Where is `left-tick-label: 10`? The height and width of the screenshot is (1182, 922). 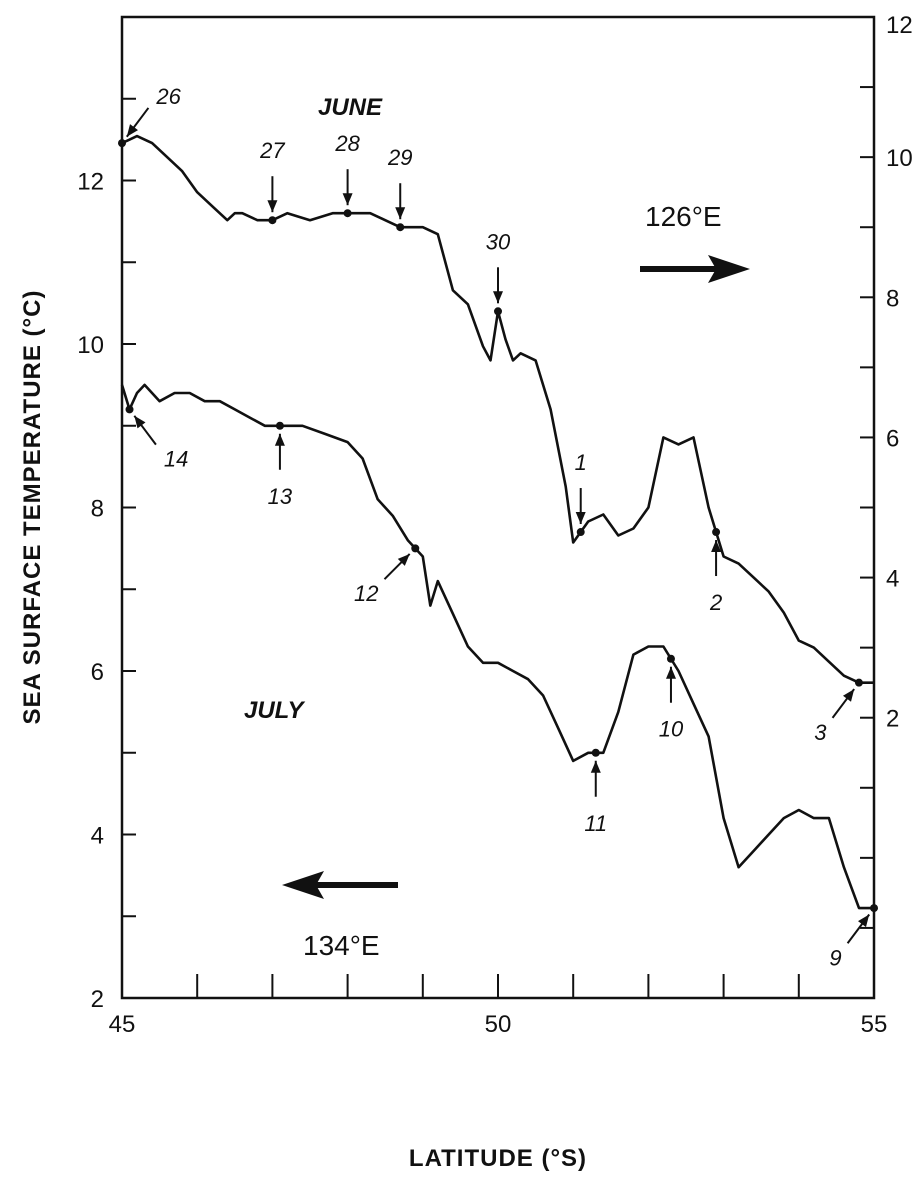 left-tick-label: 10 is located at coordinates (90, 345).